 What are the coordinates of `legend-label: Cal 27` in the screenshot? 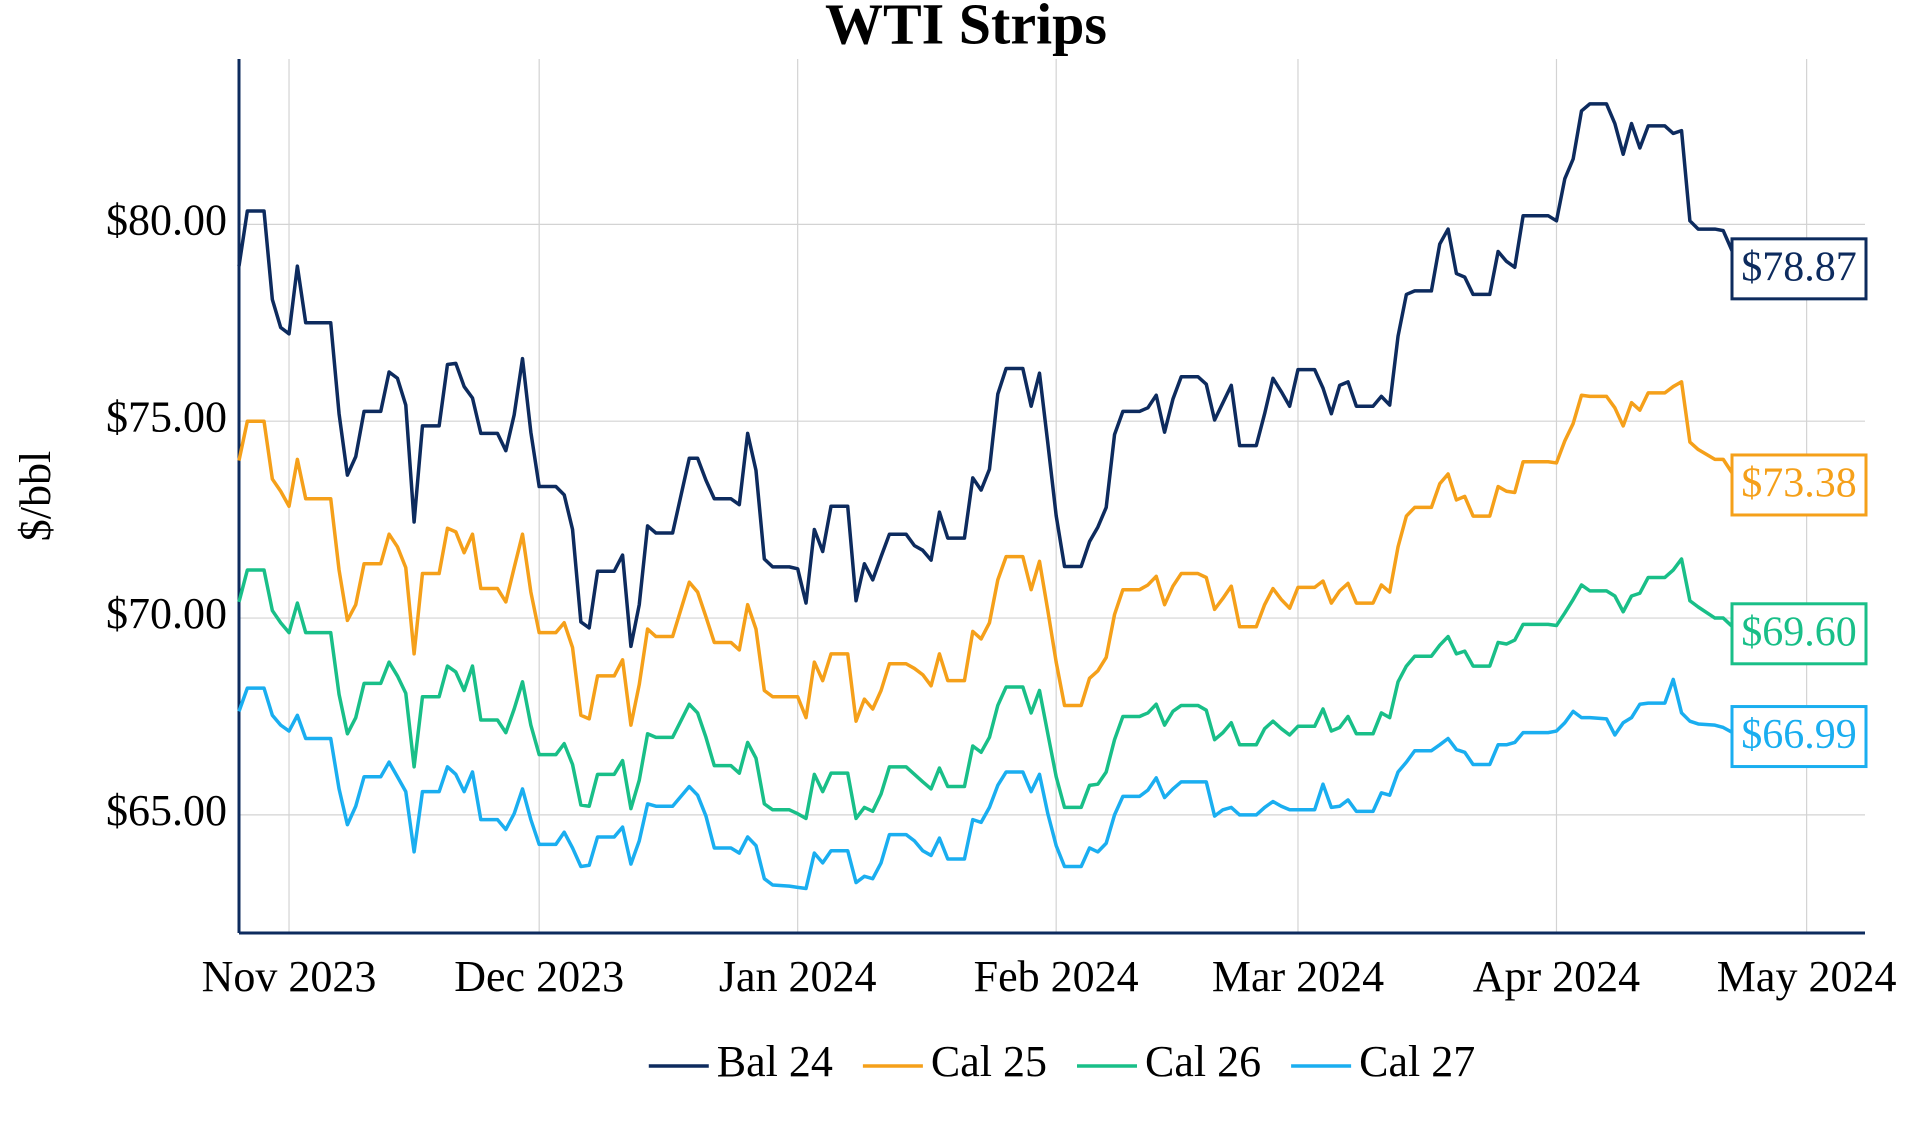 It's located at (1417, 1061).